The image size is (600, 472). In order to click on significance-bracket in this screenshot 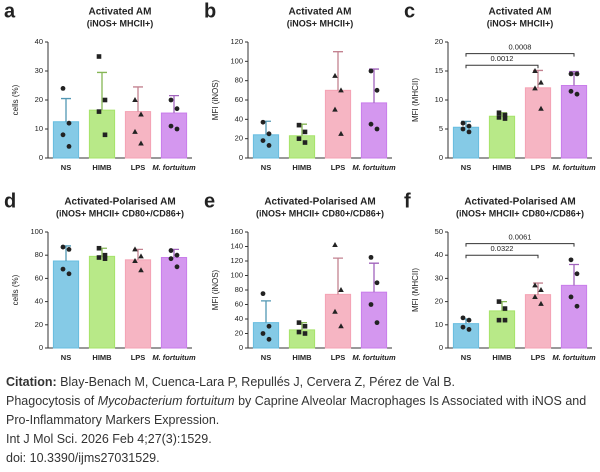, I will do `click(502, 256)`.